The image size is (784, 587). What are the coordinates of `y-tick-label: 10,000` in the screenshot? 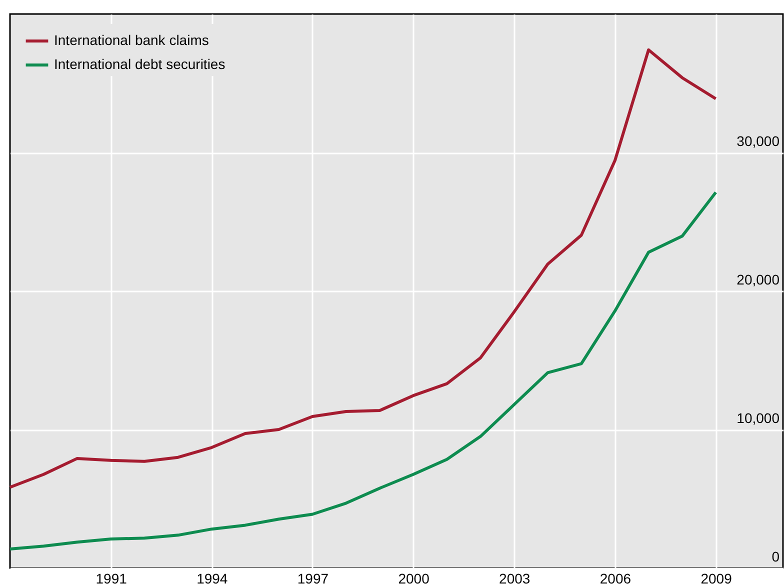 It's located at (758, 418).